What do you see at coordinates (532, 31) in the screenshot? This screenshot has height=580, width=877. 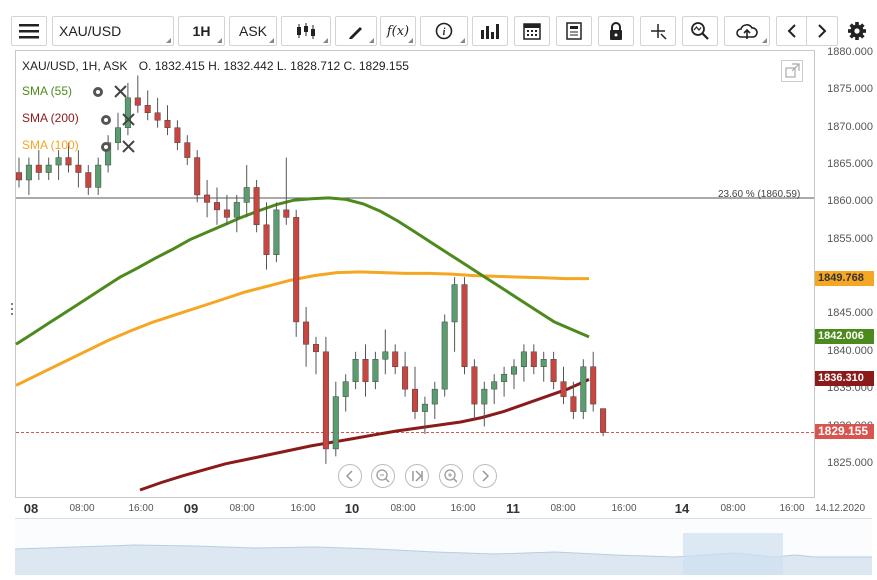 I see `calendar-button` at bounding box center [532, 31].